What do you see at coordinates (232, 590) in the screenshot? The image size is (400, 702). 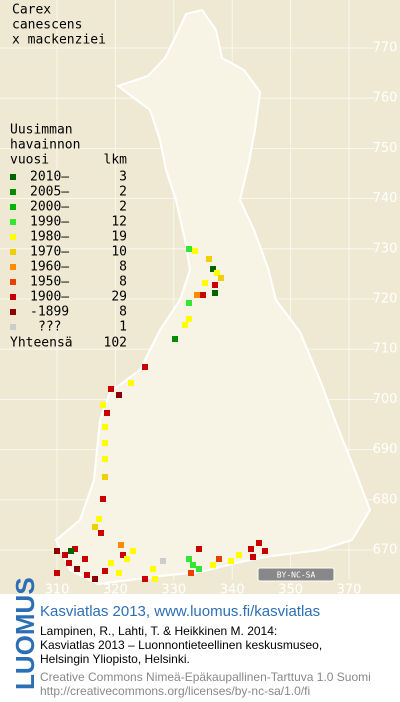 I see `x-label: 340` at bounding box center [232, 590].